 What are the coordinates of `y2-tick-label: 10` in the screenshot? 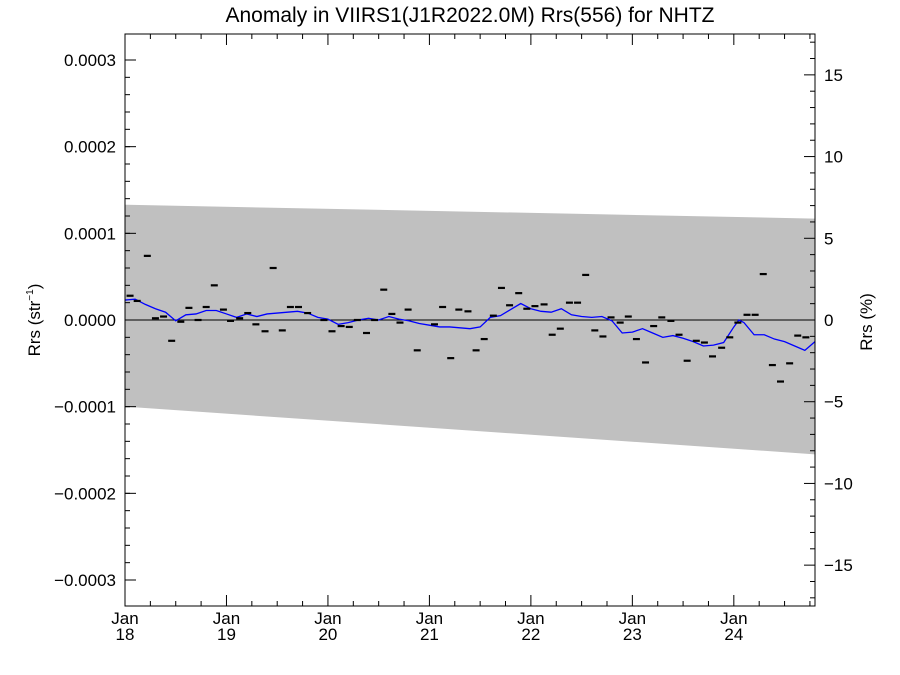 It's located at (833, 157).